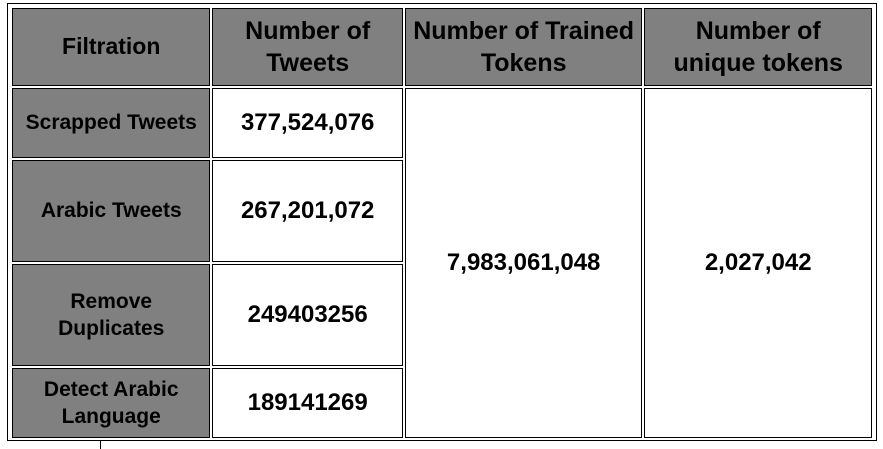 The image size is (883, 449). Describe the element at coordinates (111, 47) in the screenshot. I see `header-filtration: Filtration` at that location.